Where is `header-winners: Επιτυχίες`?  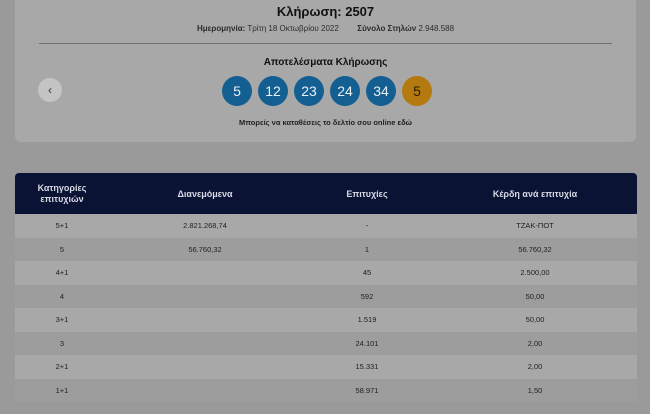
header-winners: Επιτυχίες is located at coordinates (367, 193).